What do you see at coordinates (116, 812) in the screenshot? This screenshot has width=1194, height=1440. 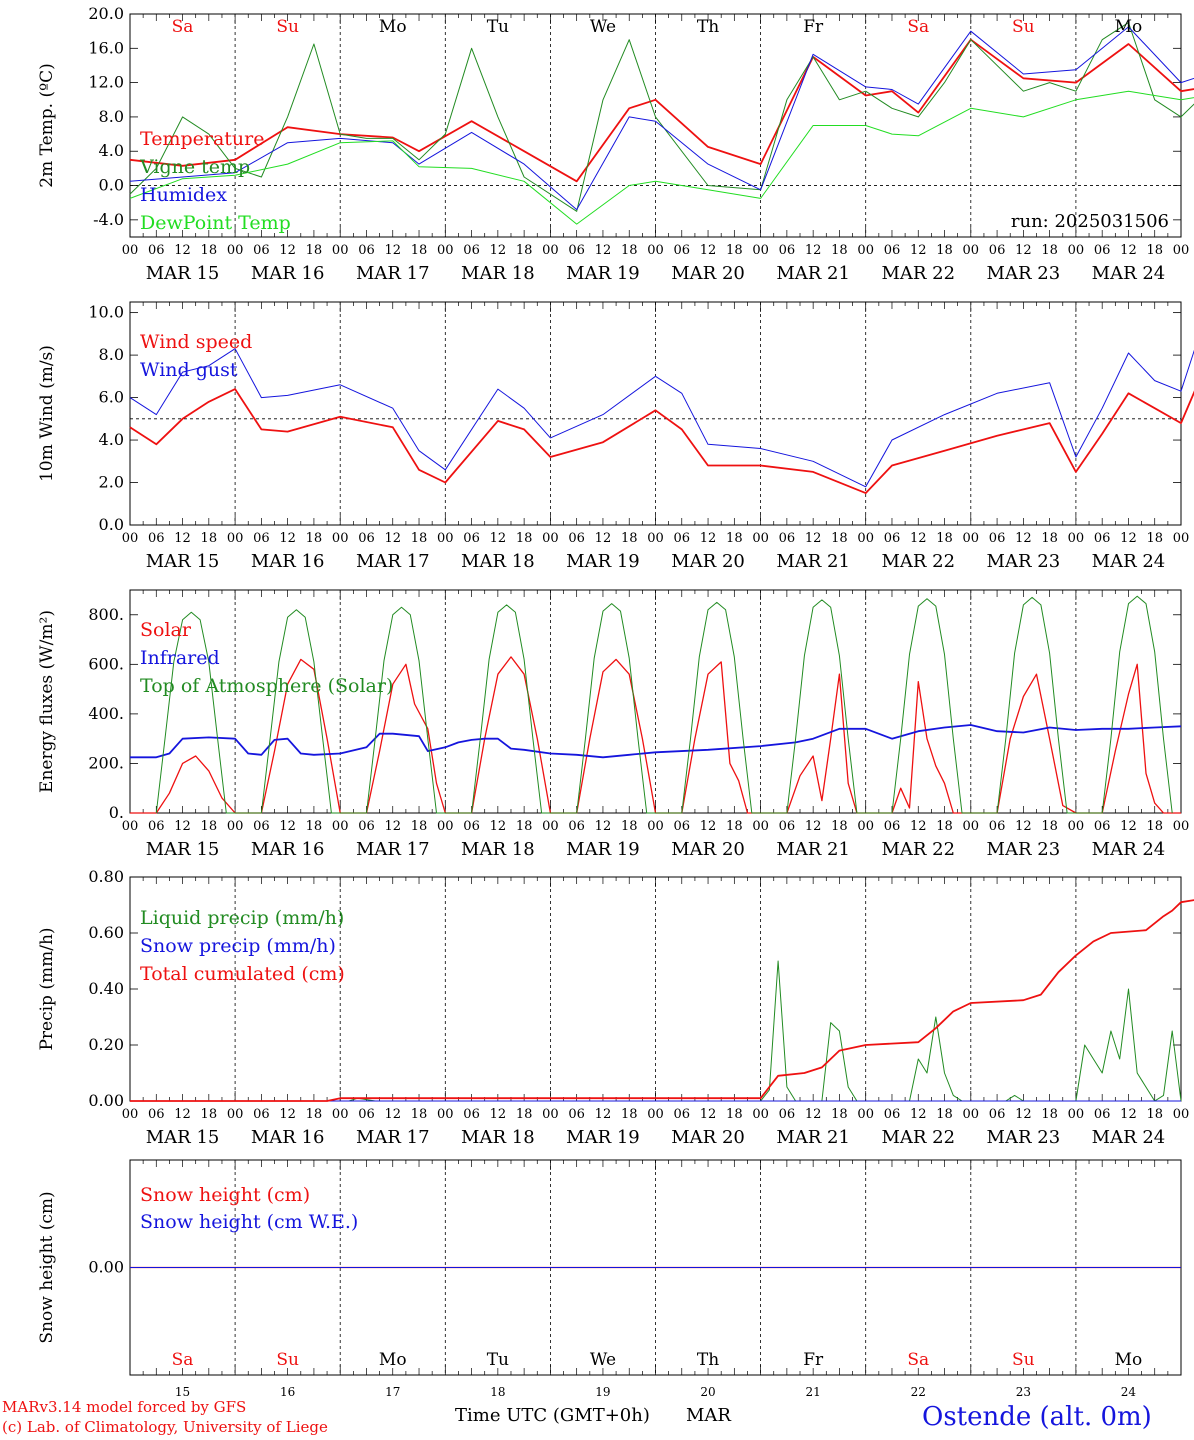 I see `y-tick-label: 0.` at bounding box center [116, 812].